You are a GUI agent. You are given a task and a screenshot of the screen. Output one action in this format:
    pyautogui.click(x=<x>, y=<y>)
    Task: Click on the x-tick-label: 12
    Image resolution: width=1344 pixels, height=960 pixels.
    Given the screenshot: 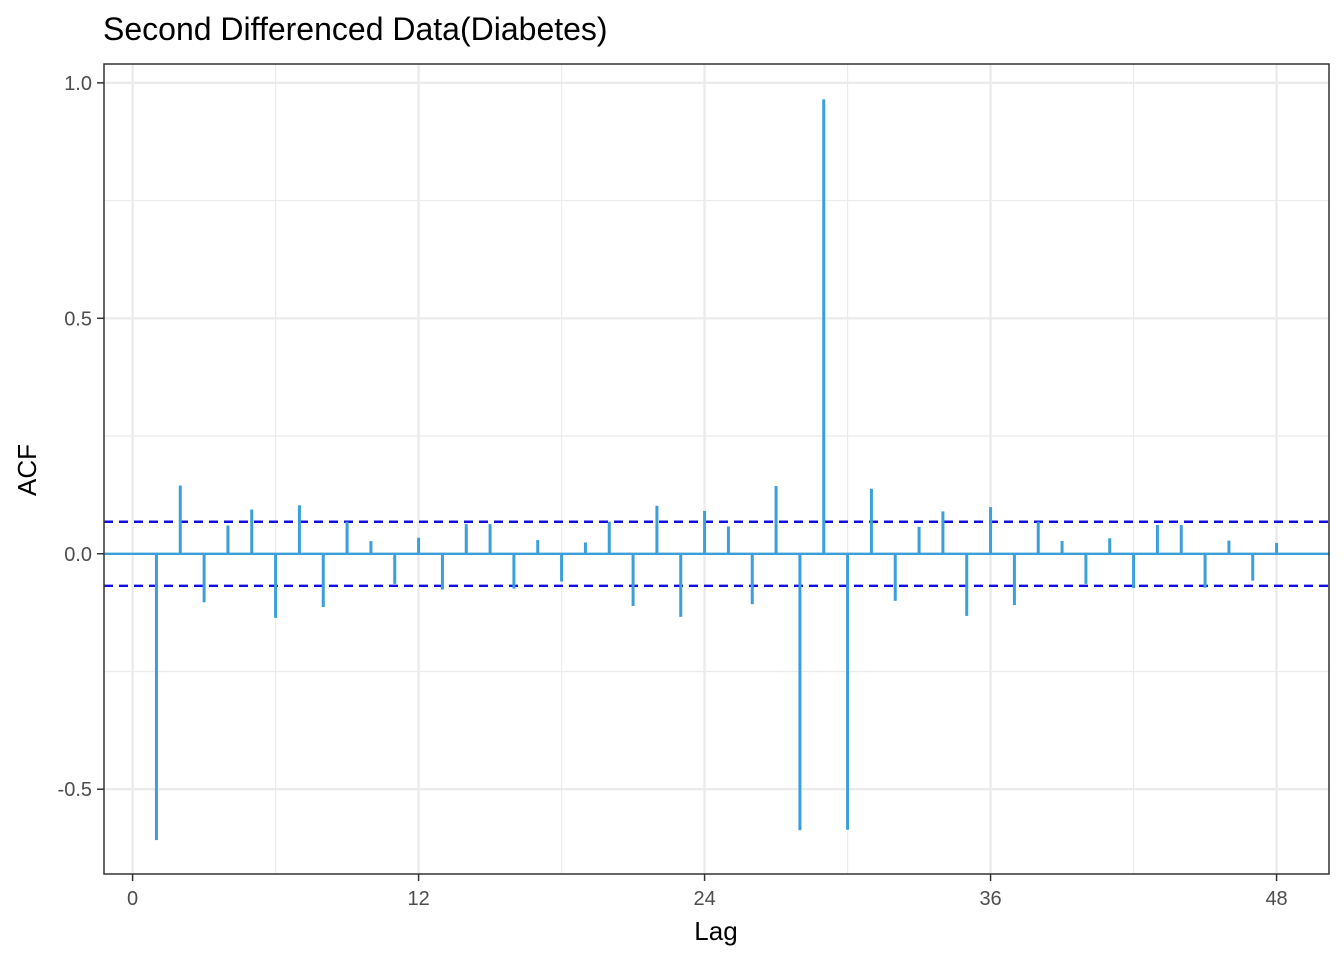 What is the action you would take?
    pyautogui.click(x=418, y=899)
    